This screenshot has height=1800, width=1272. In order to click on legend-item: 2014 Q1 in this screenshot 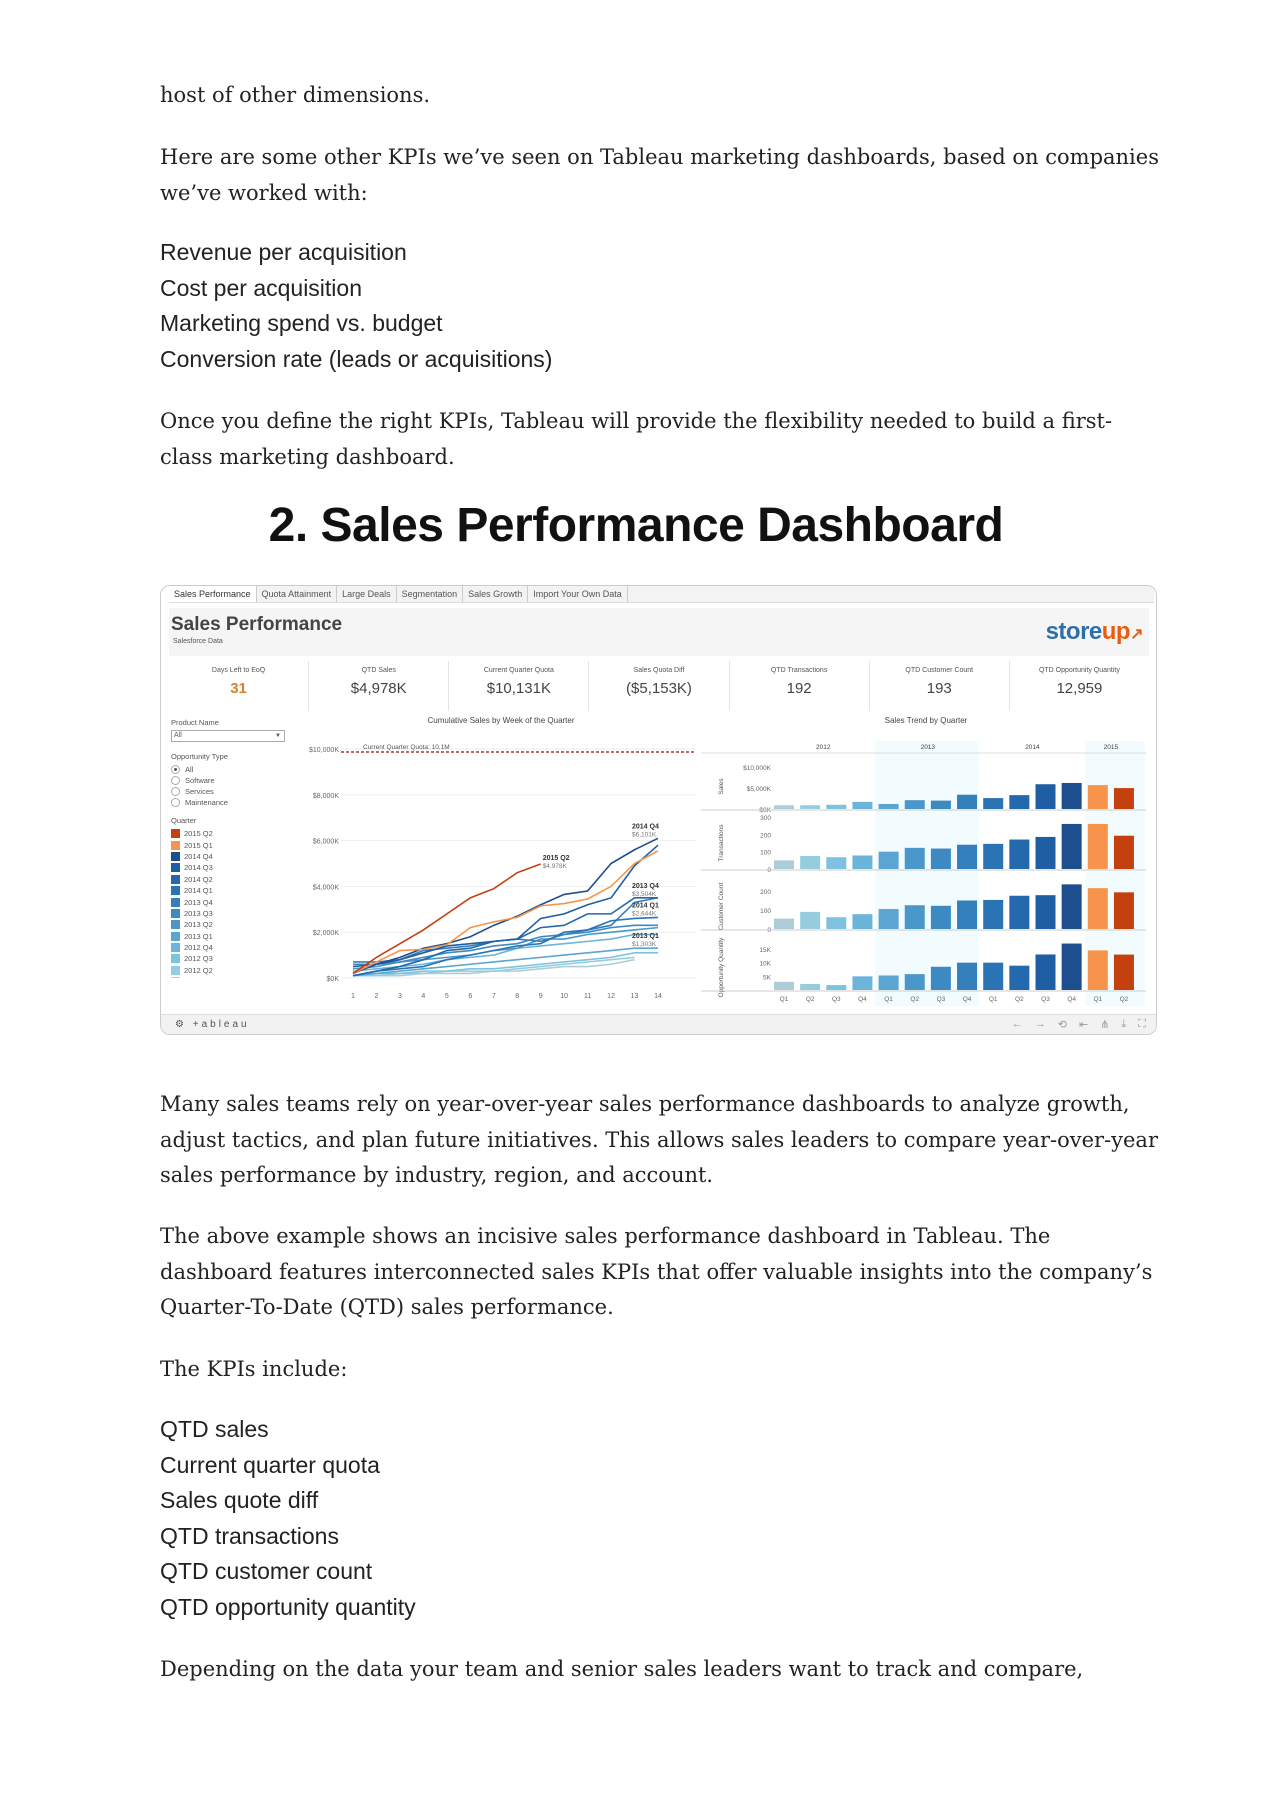, I will do `click(238, 890)`.